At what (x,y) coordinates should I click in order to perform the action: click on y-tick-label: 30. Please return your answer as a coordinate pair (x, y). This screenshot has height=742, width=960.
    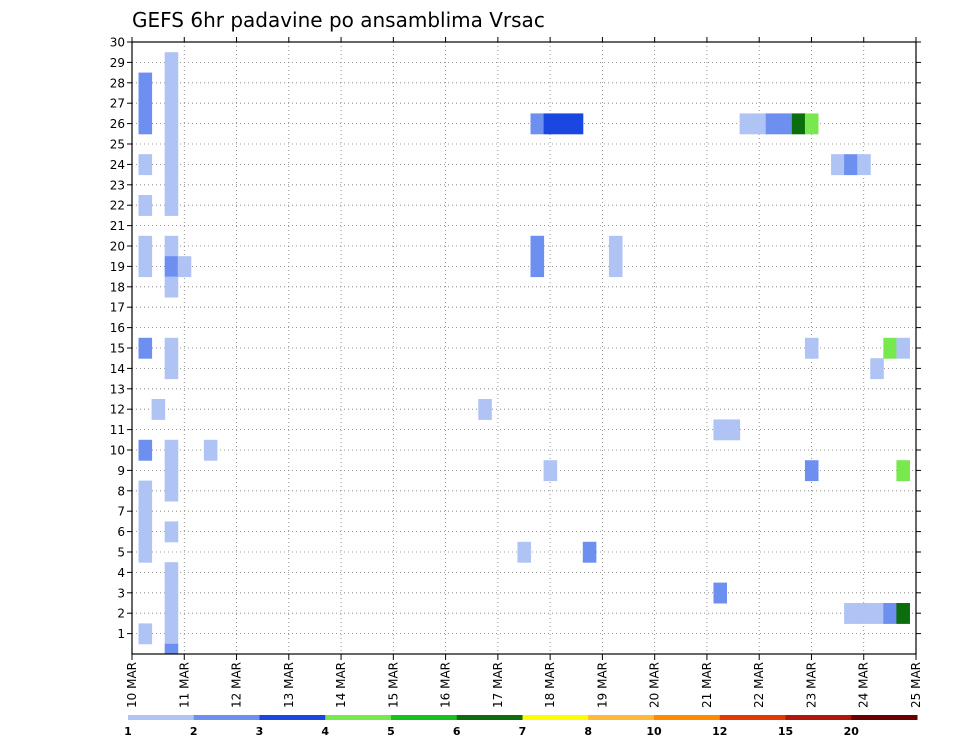
    Looking at the image, I should click on (117, 43).